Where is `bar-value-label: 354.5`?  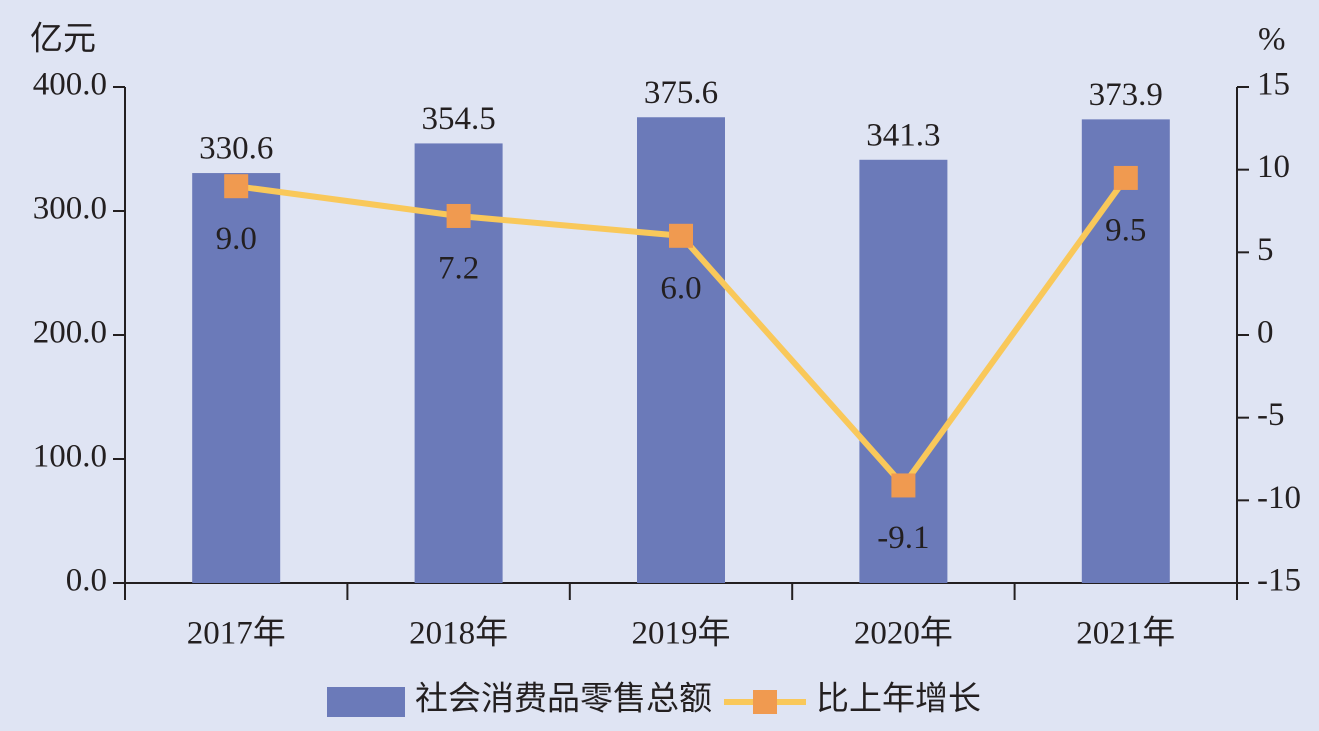
bar-value-label: 354.5 is located at coordinates (458, 119).